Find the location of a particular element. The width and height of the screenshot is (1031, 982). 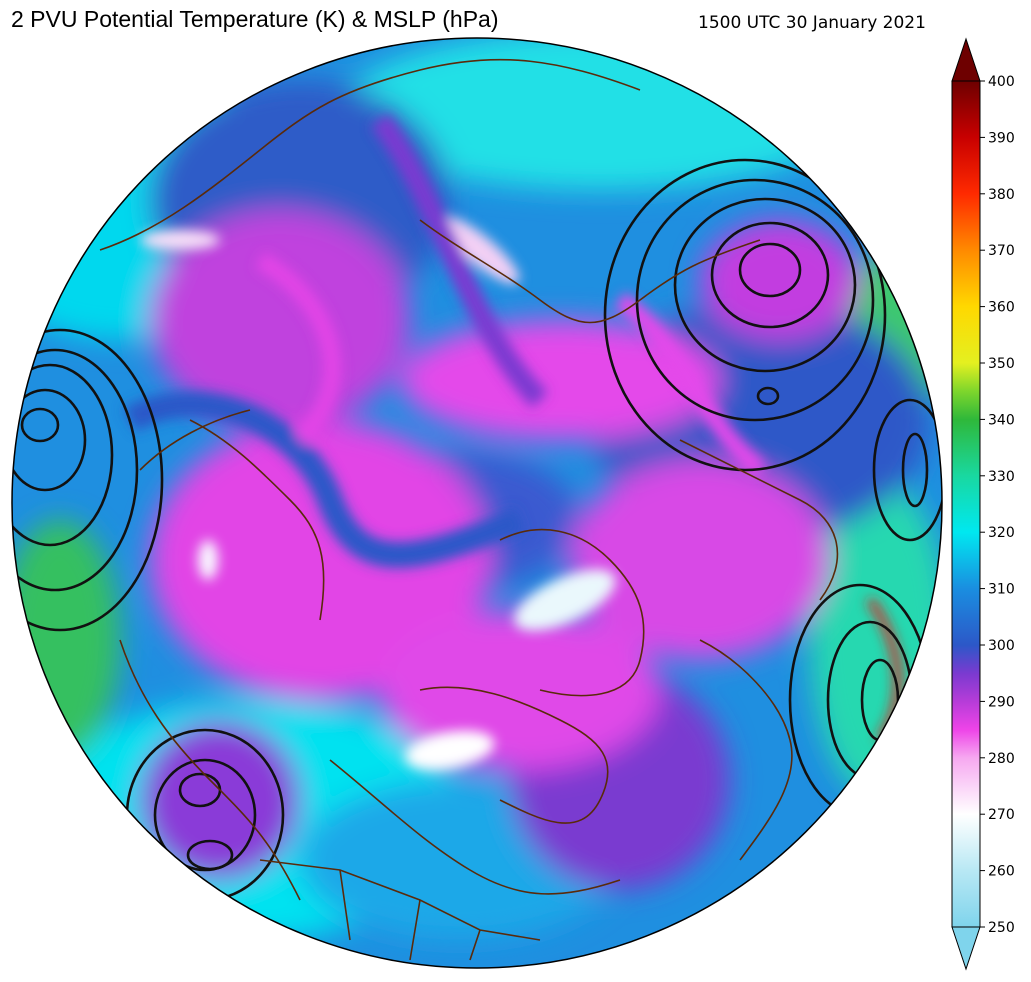

colorbar-tick-label: 370 is located at coordinates (1001, 251).